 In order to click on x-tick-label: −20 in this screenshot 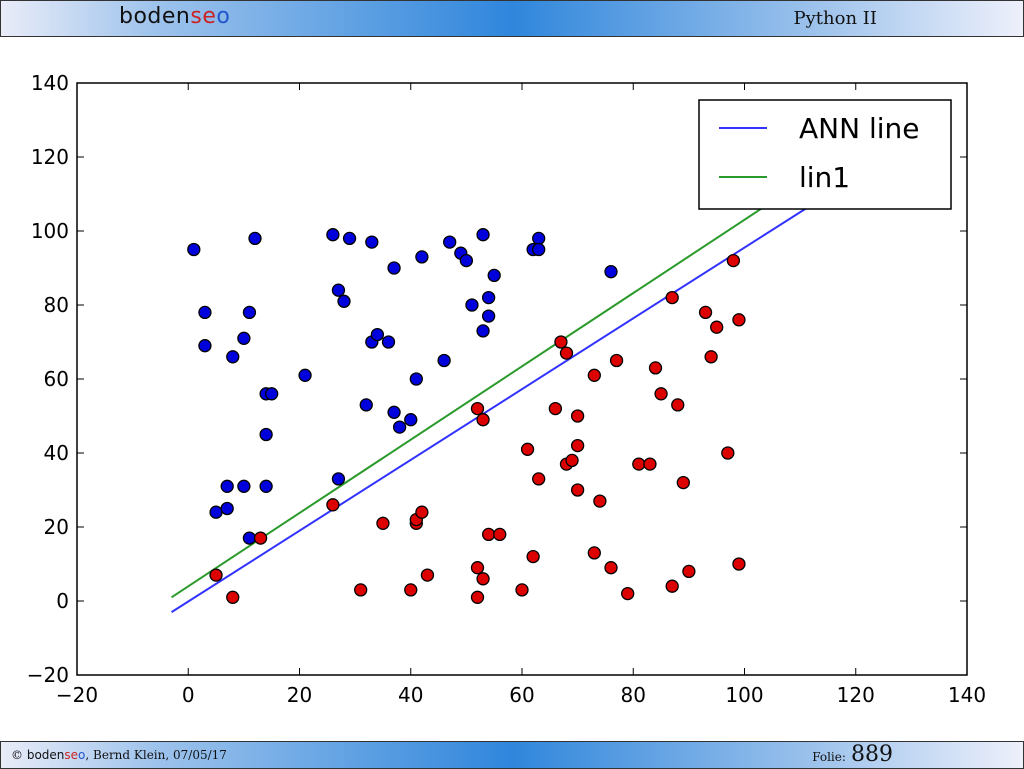, I will do `click(77, 695)`.